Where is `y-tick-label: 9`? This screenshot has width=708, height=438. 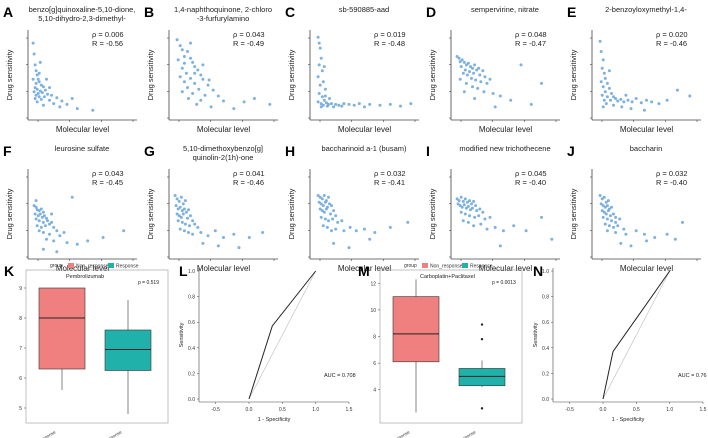 y-tick-label: 9 is located at coordinates (20, 289).